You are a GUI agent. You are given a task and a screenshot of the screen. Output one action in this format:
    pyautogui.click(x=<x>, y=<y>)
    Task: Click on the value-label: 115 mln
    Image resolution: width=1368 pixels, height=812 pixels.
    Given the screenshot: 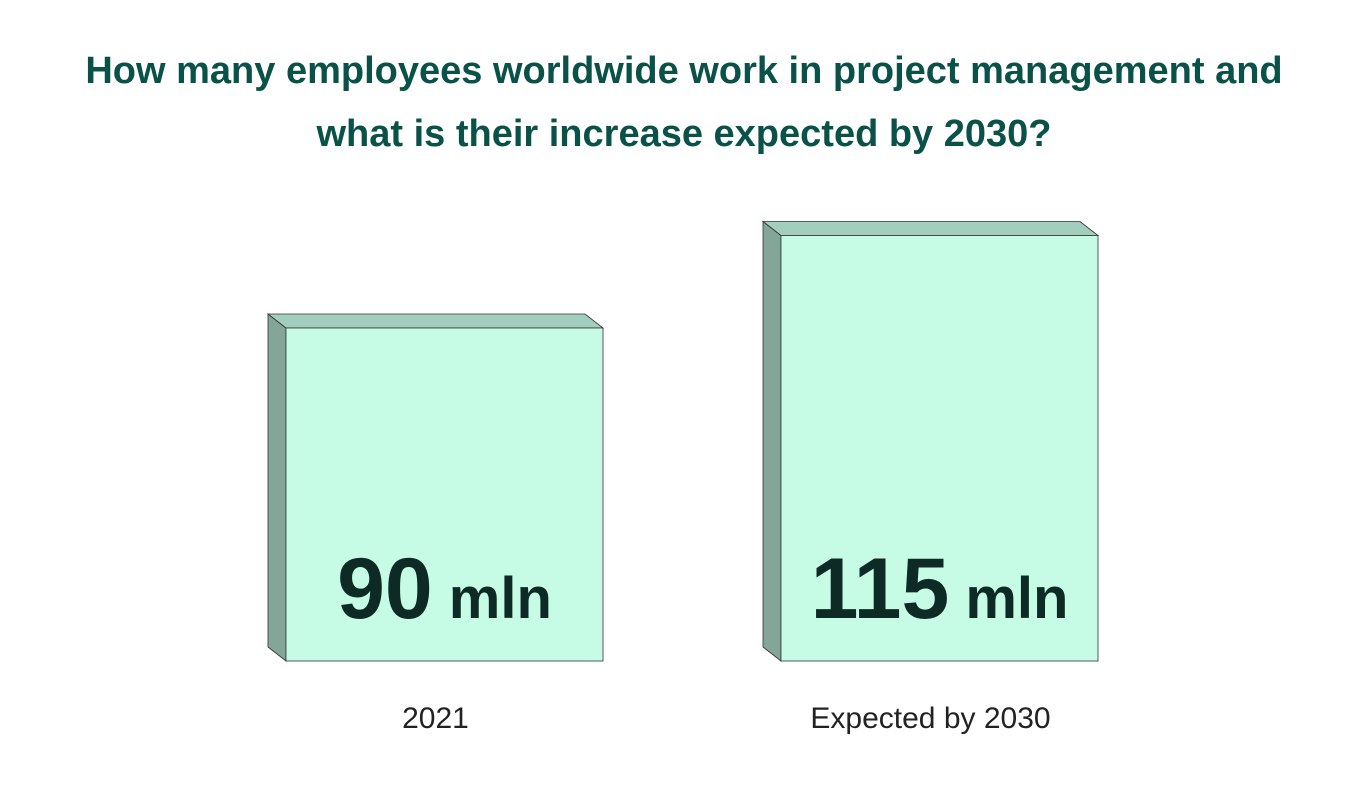 What is the action you would take?
    pyautogui.click(x=940, y=589)
    